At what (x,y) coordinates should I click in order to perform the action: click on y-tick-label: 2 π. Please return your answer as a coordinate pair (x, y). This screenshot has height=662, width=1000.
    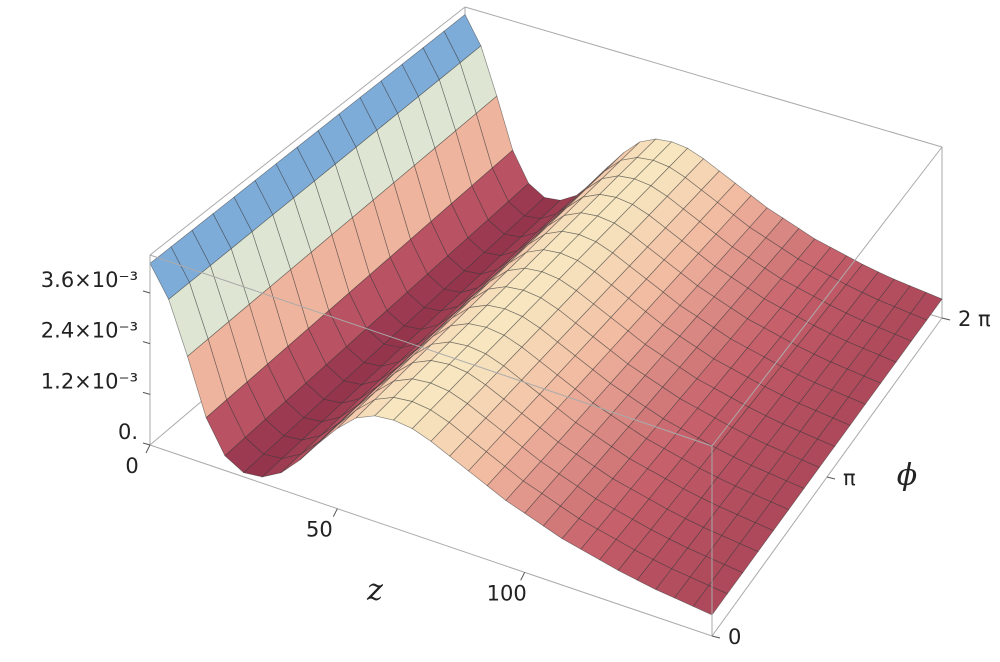
    Looking at the image, I should click on (974, 319).